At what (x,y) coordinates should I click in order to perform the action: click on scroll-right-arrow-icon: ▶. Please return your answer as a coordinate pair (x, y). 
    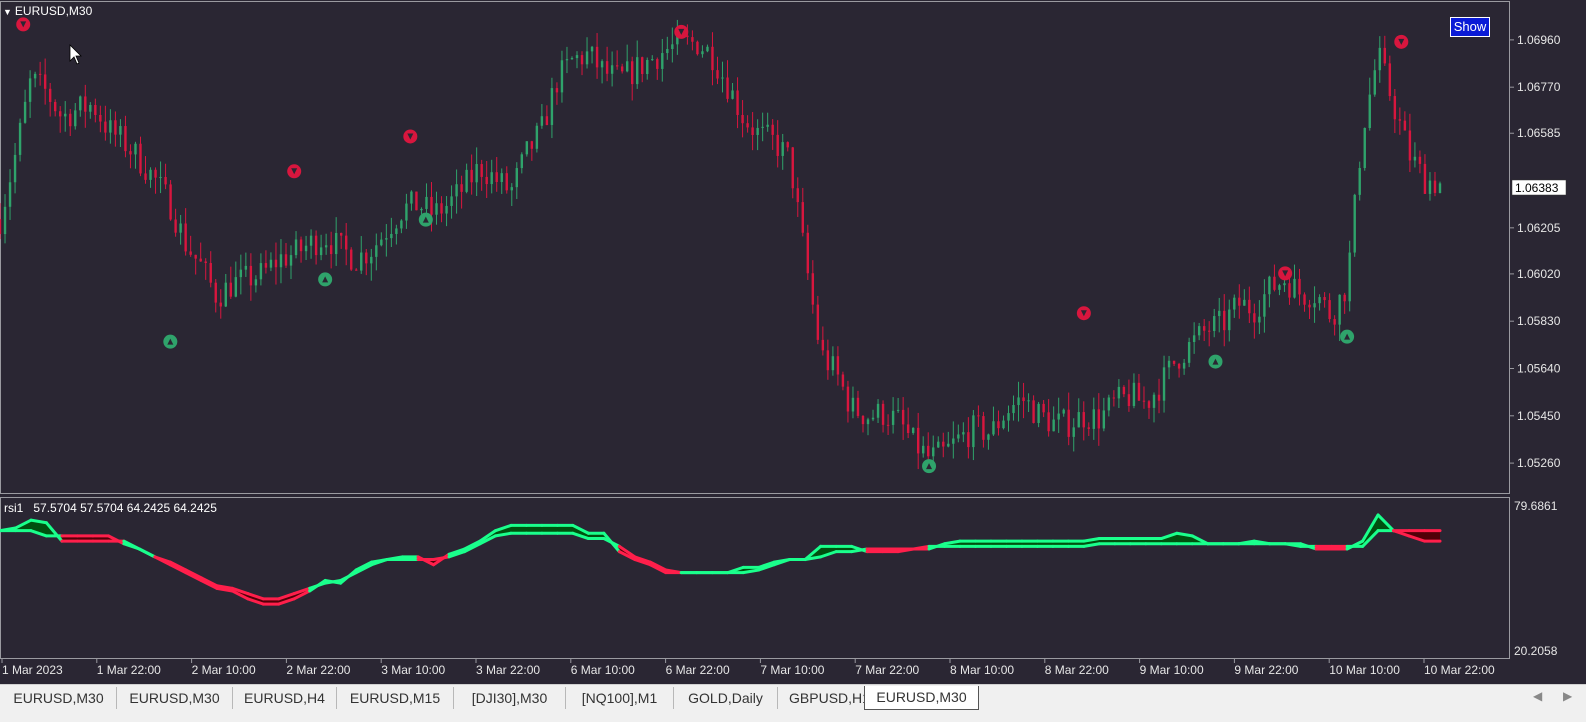
    Looking at the image, I should click on (1568, 696).